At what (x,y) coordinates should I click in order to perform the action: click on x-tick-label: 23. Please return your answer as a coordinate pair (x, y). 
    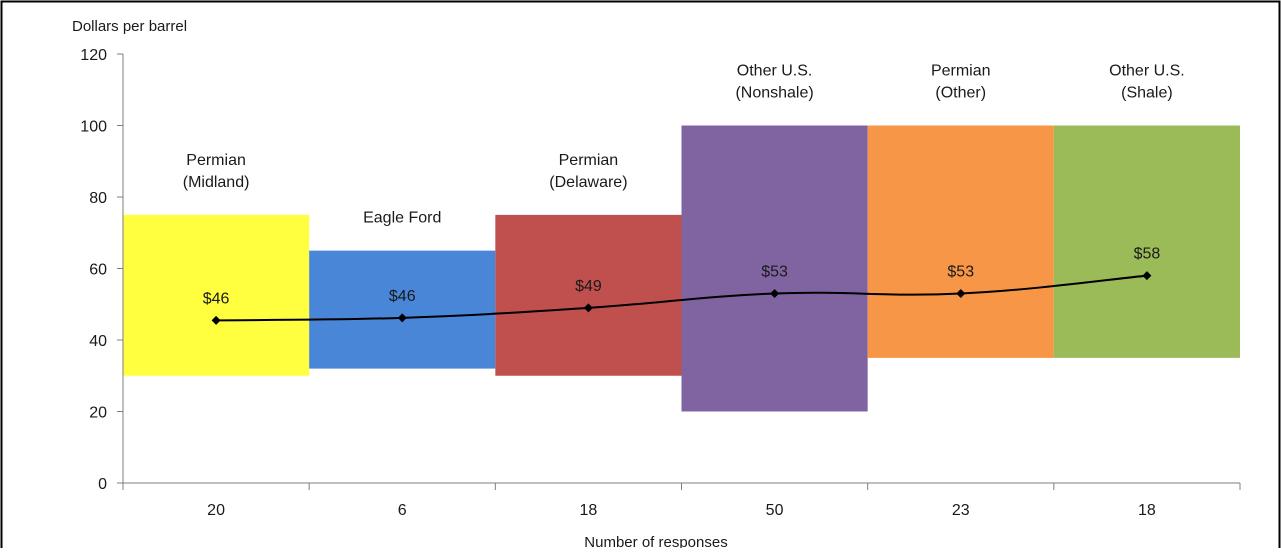
    Looking at the image, I should click on (961, 510).